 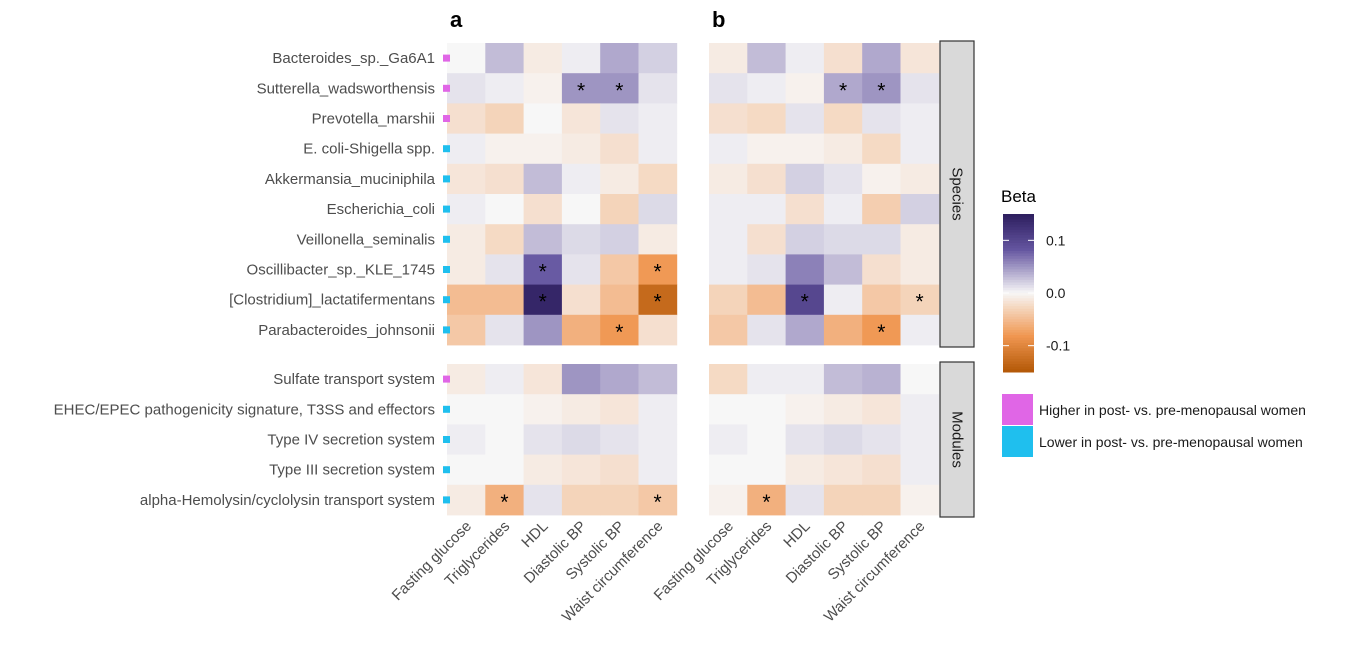 What do you see at coordinates (957, 193) in the screenshot?
I see `facet-label-species: Species` at bounding box center [957, 193].